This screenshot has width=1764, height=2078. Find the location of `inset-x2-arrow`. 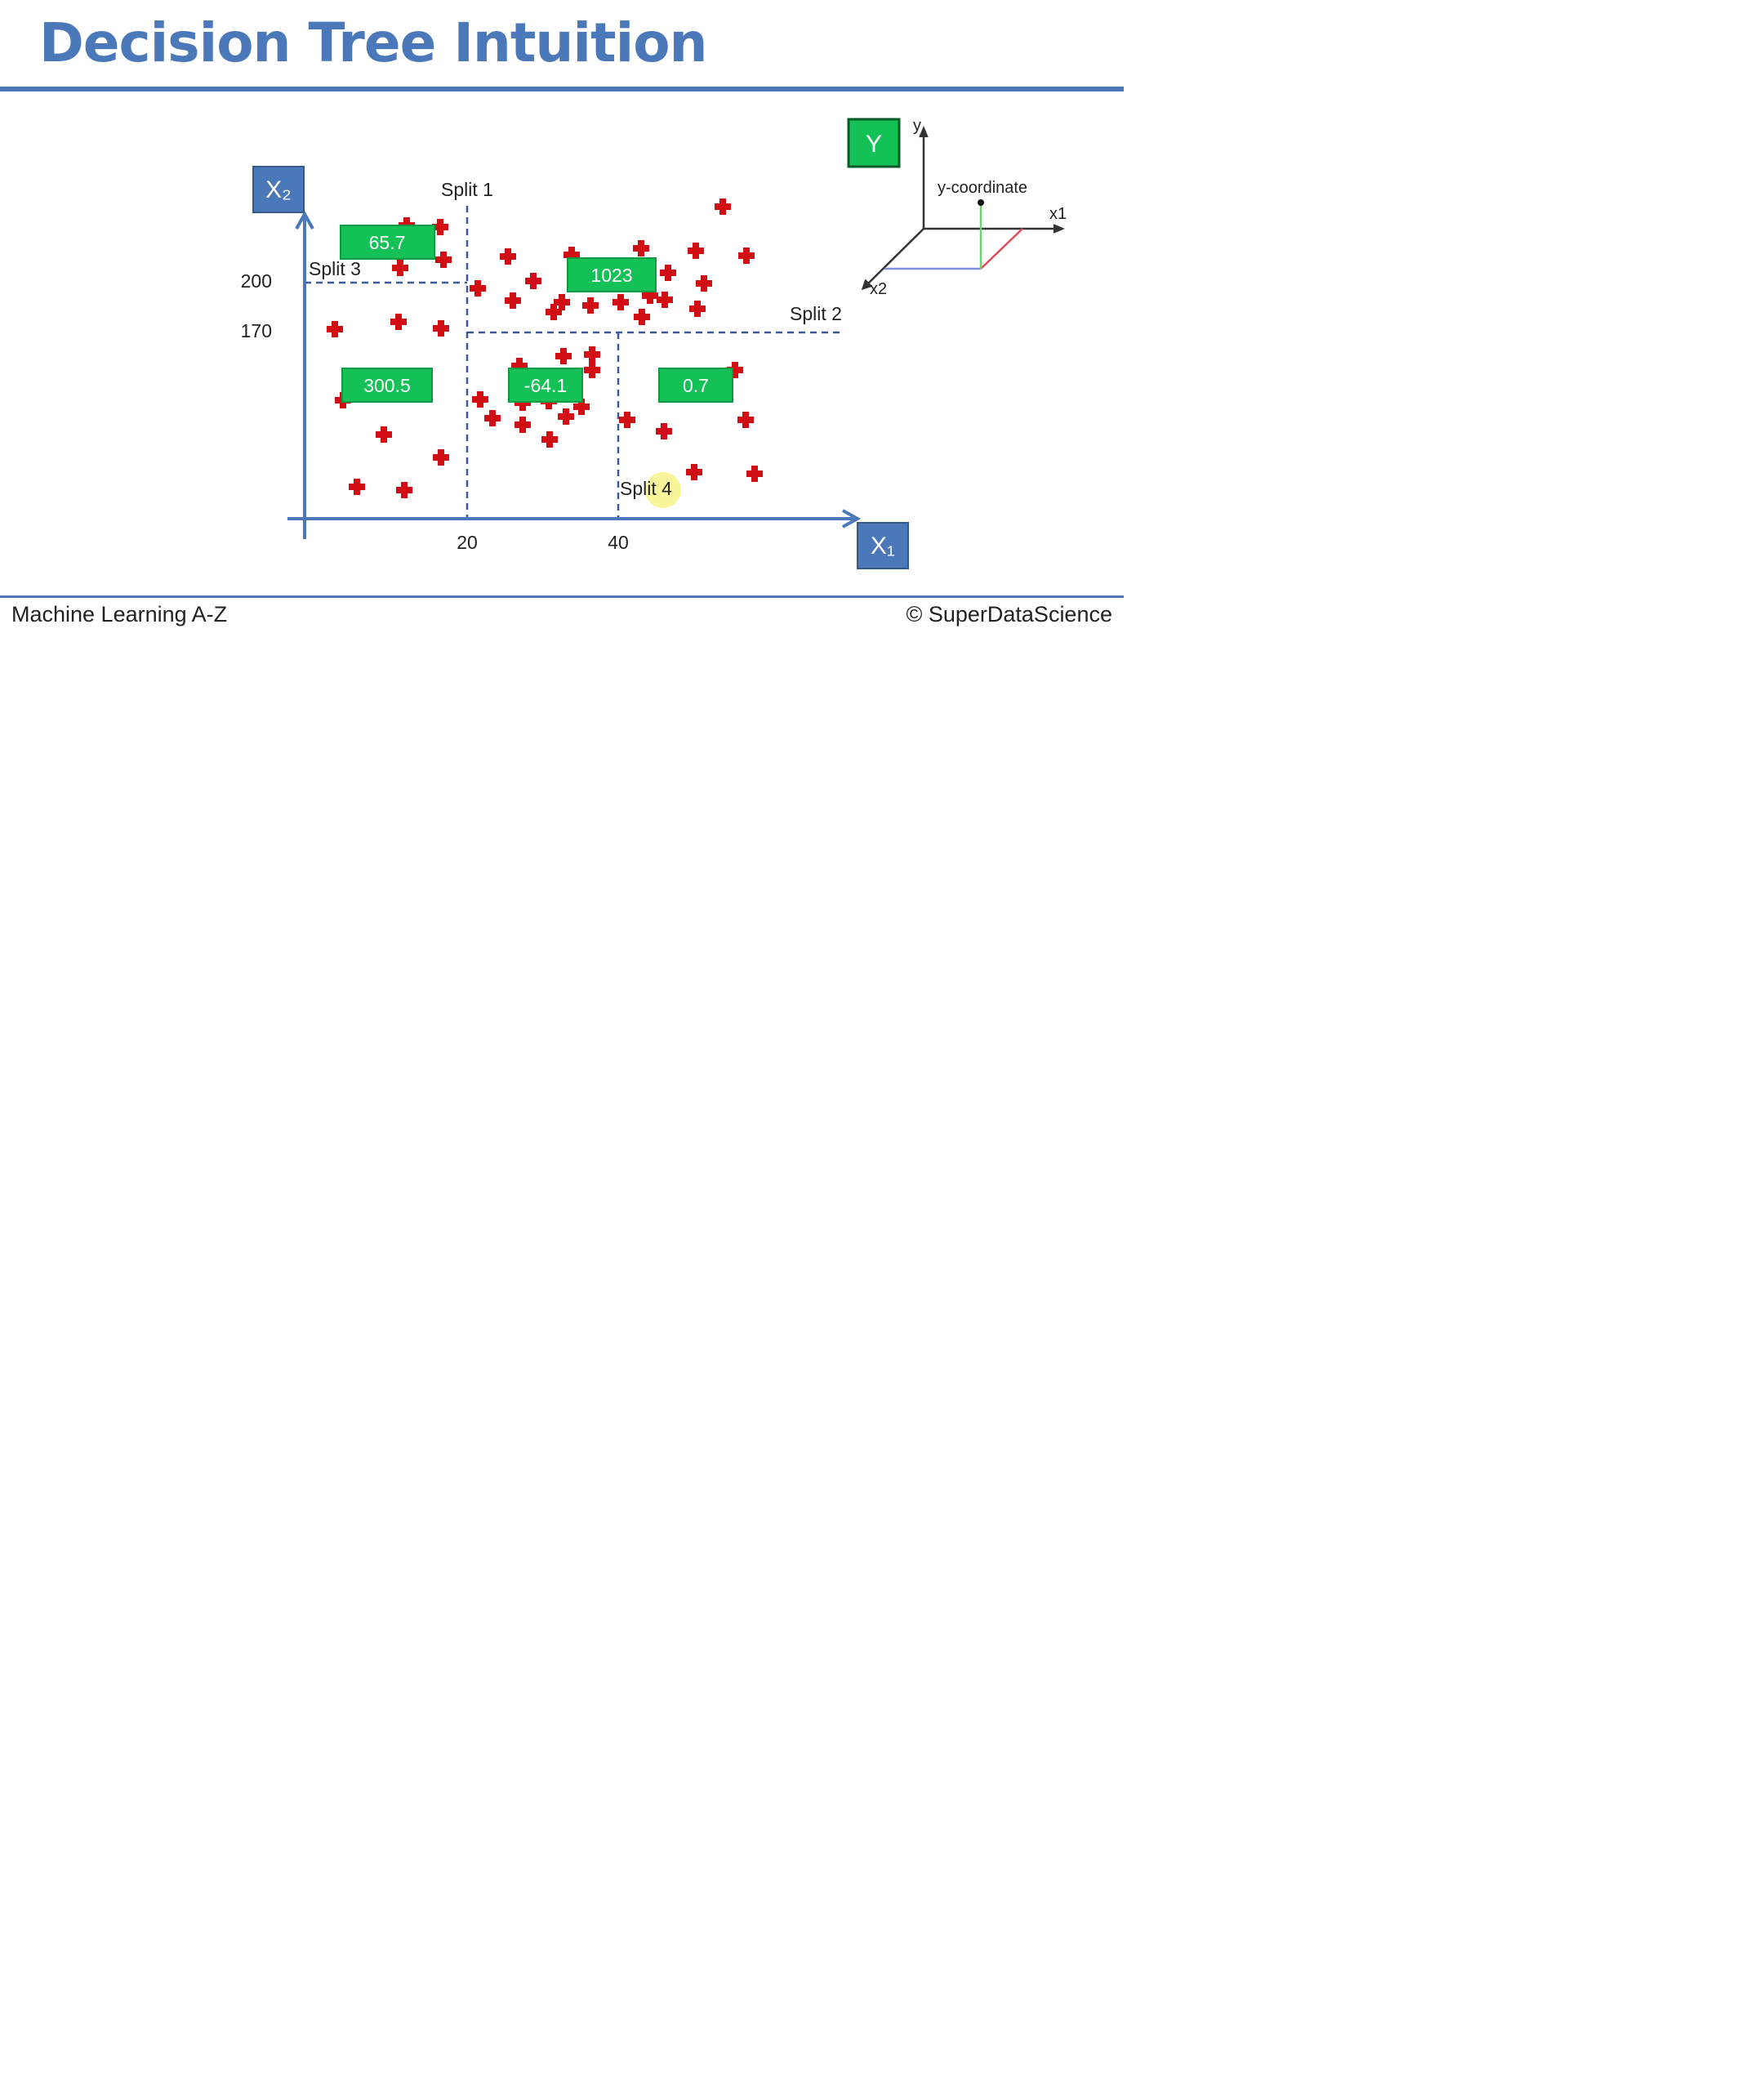

inset-x2-arrow is located at coordinates (867, 285).